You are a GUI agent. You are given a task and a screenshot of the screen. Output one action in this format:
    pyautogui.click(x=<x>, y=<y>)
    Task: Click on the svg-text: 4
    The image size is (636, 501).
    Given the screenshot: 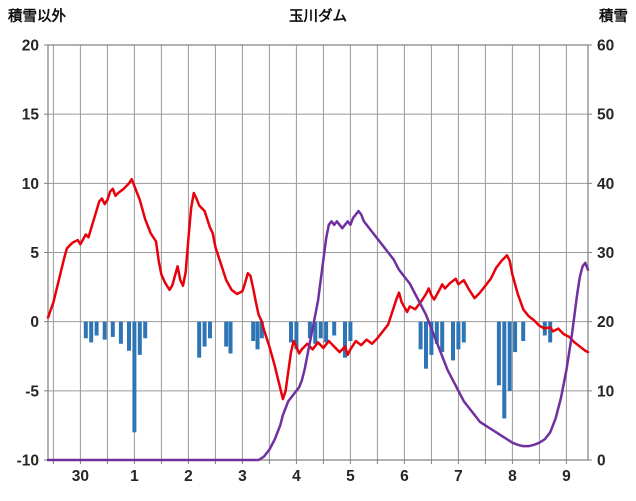 What is the action you would take?
    pyautogui.click(x=296, y=476)
    